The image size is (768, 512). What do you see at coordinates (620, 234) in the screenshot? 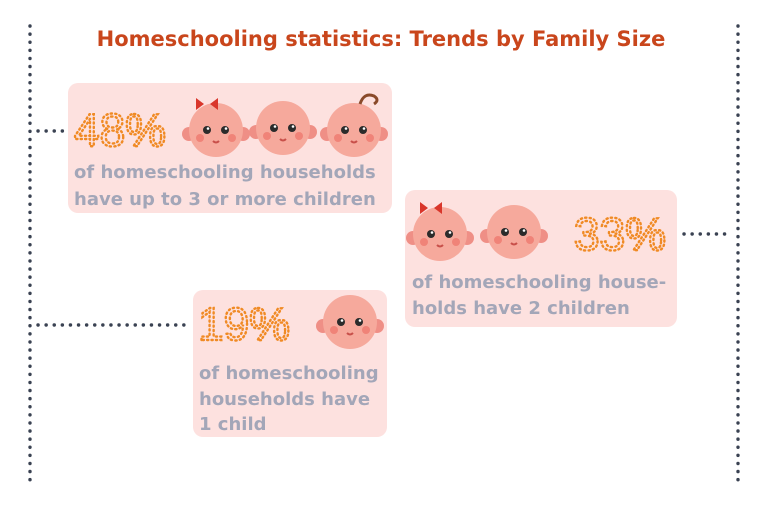
I see `percent: 33%` at bounding box center [620, 234].